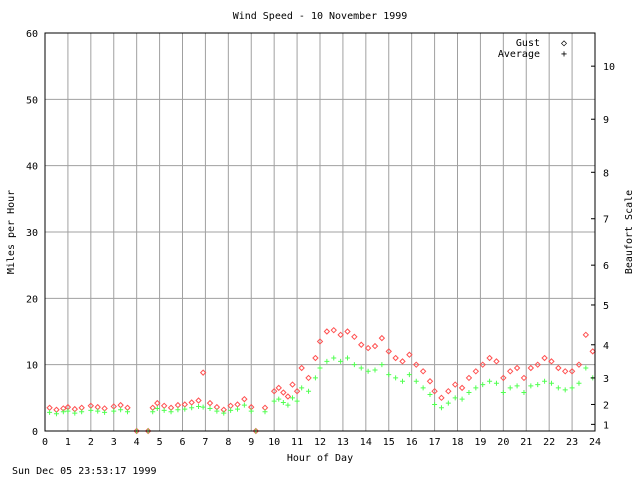  Describe the element at coordinates (160, 442) in the screenshot. I see `x-tick-label: 5` at that location.